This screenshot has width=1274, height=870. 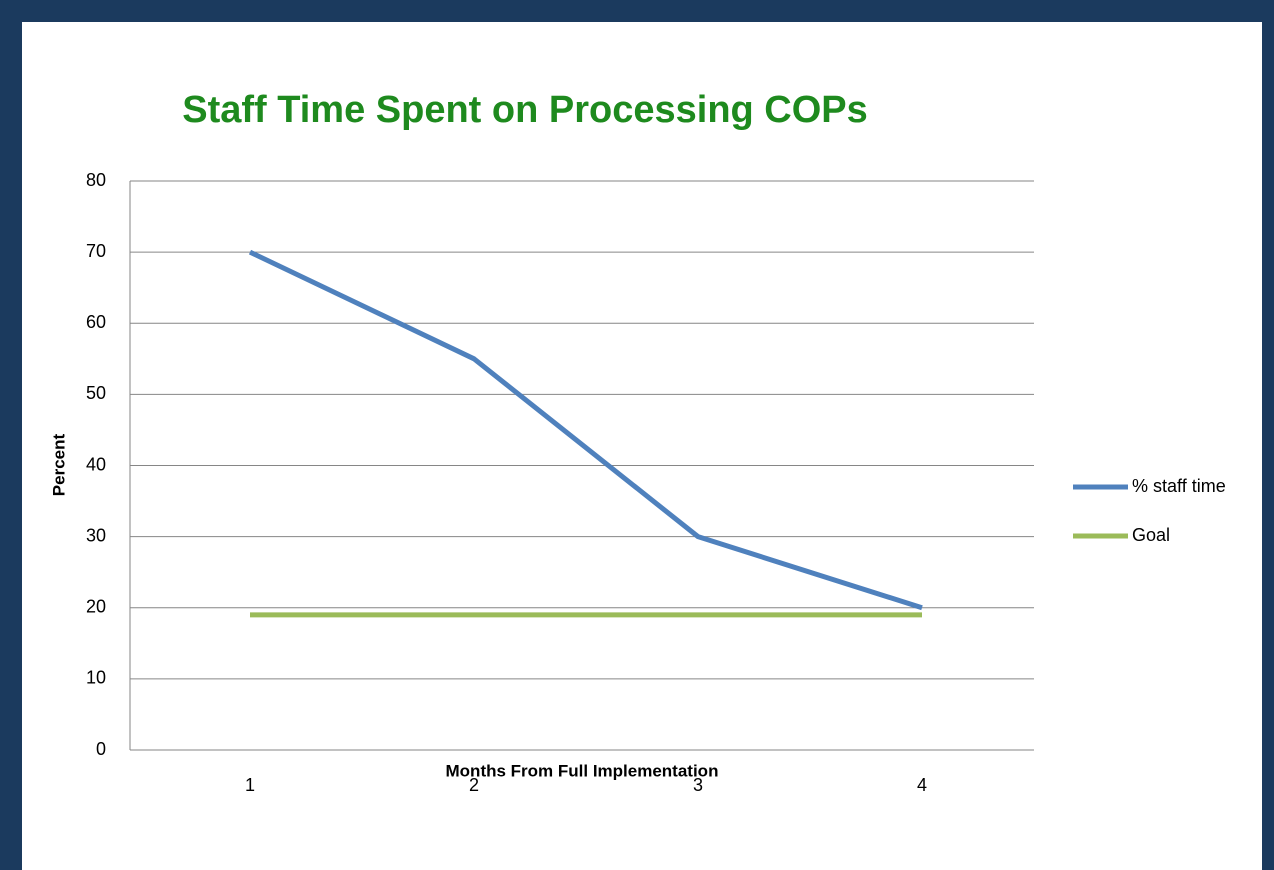 What do you see at coordinates (101, 749) in the screenshot?
I see `y-tick-label: 0` at bounding box center [101, 749].